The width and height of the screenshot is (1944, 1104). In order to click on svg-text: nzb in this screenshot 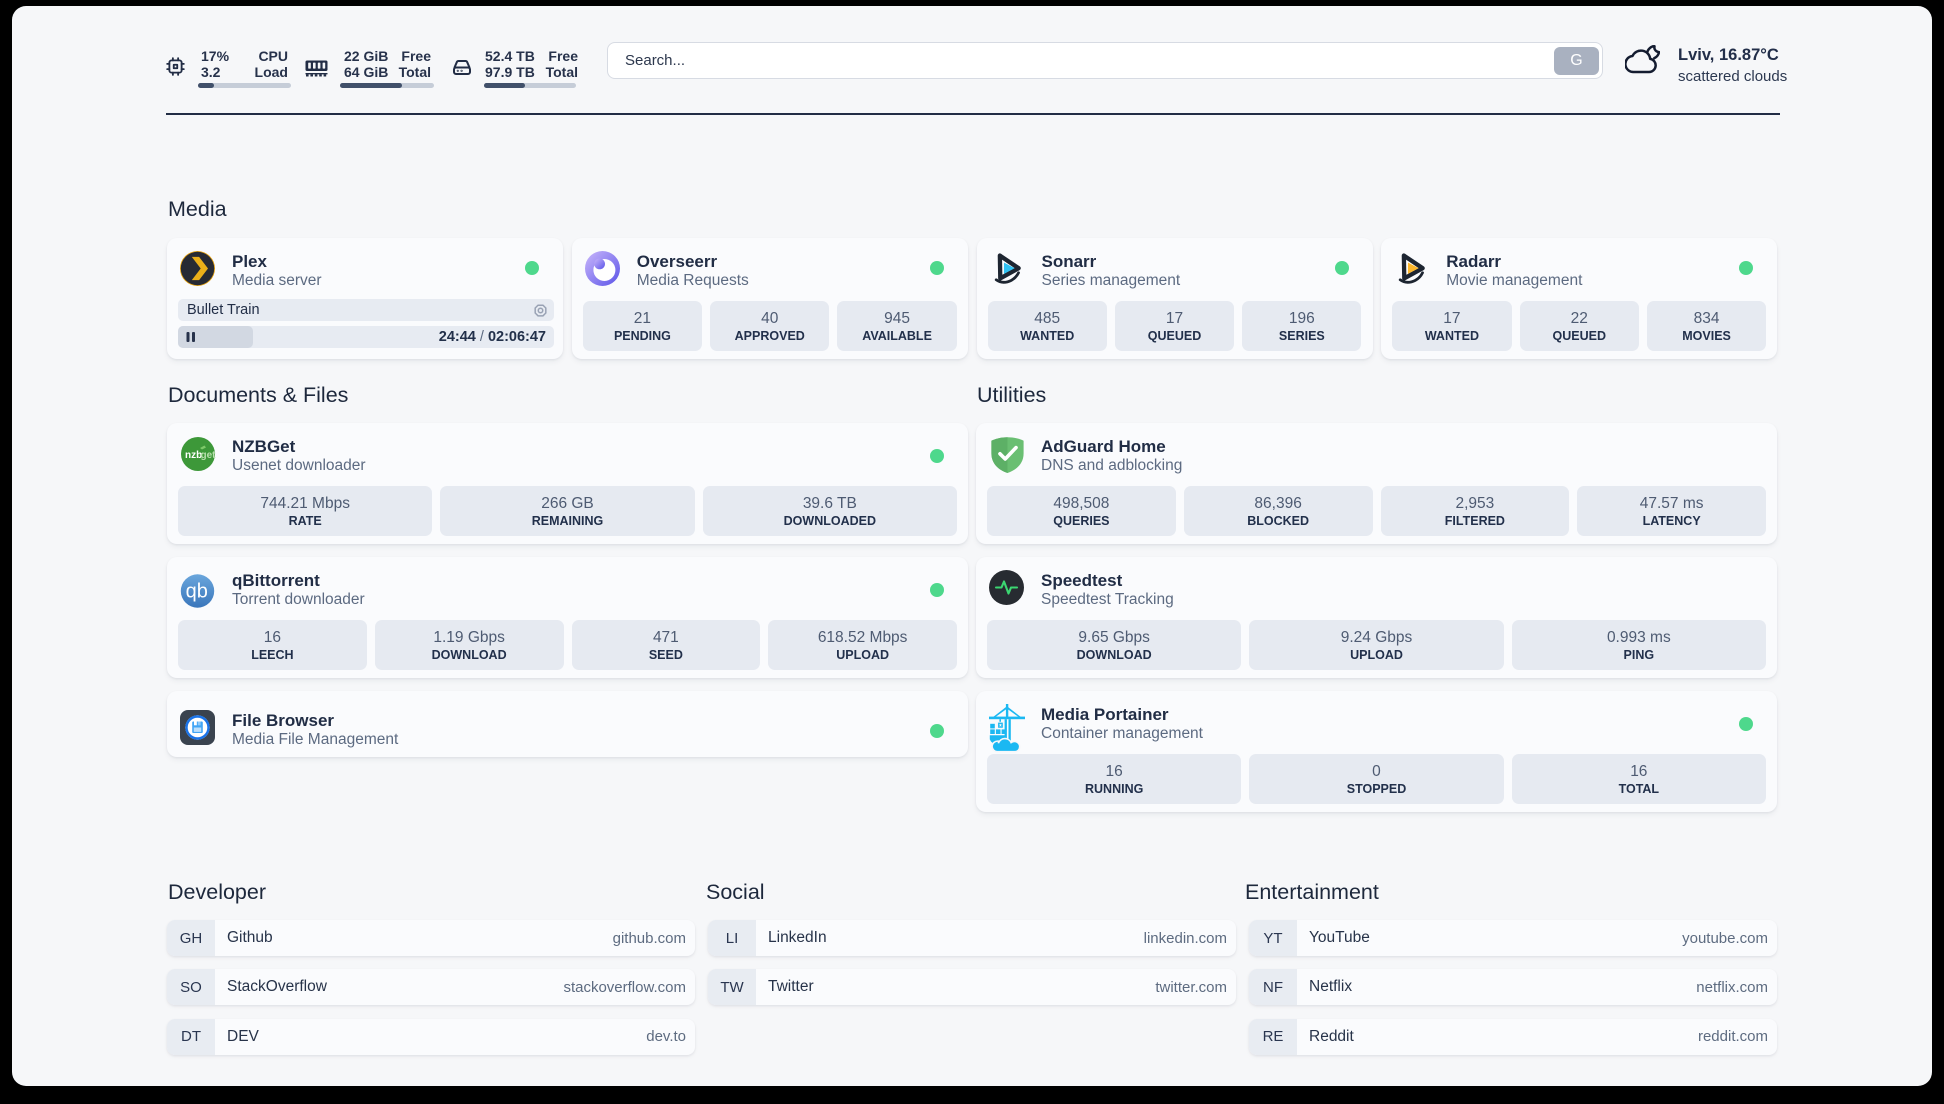, I will do `click(193, 455)`.